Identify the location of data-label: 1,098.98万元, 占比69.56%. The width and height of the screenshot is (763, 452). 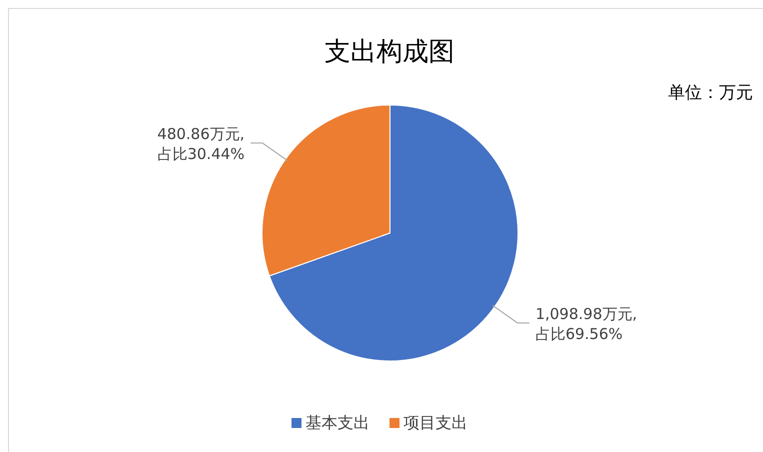
(586, 323).